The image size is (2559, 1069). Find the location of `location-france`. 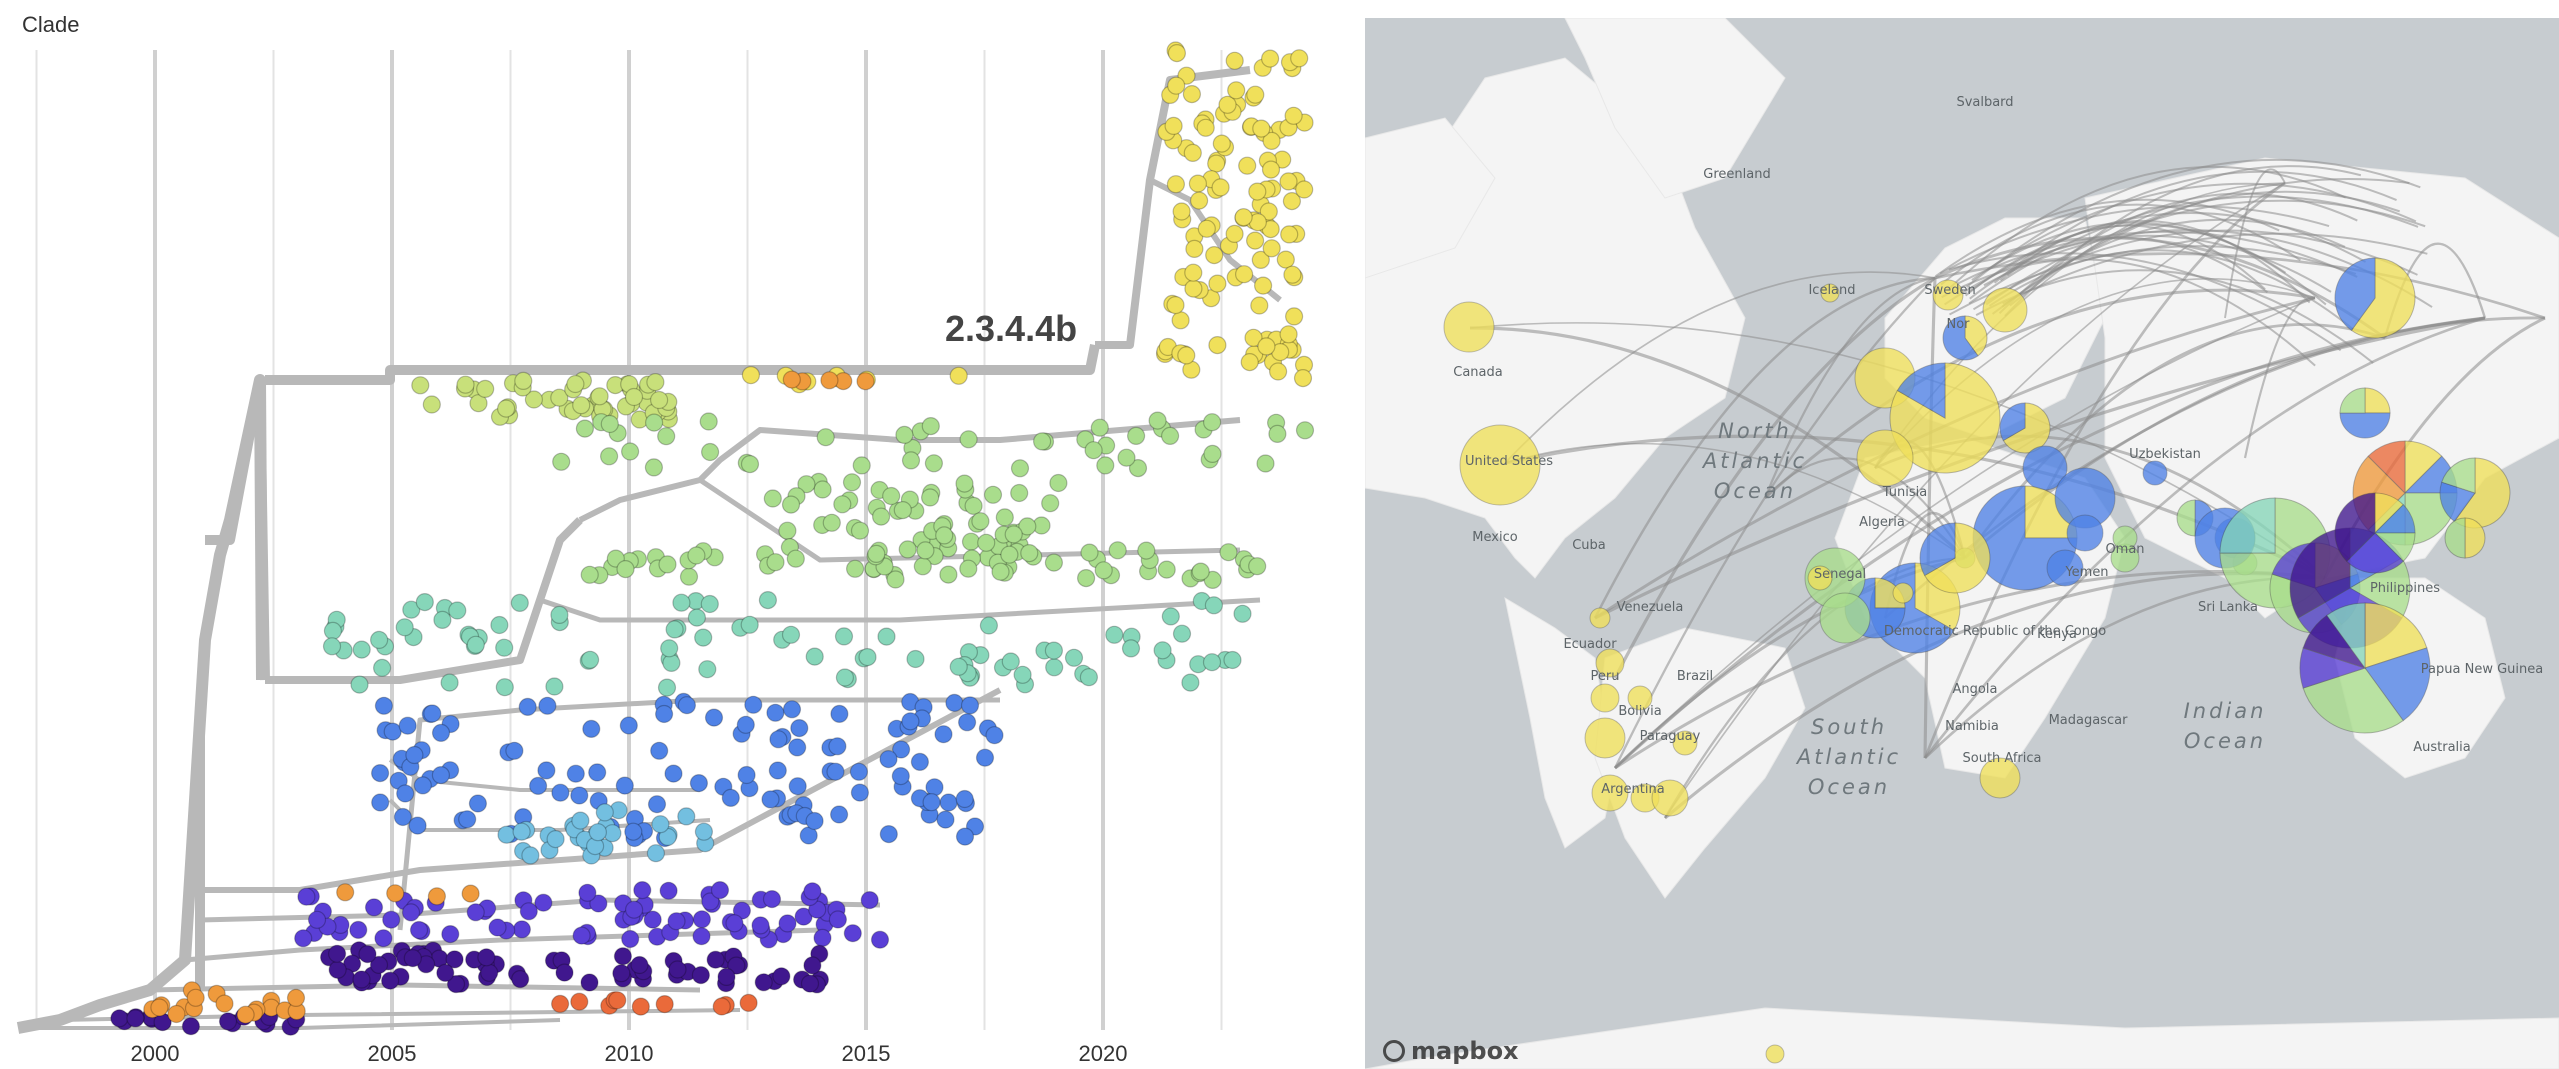

location-france is located at coordinates (1885, 458).